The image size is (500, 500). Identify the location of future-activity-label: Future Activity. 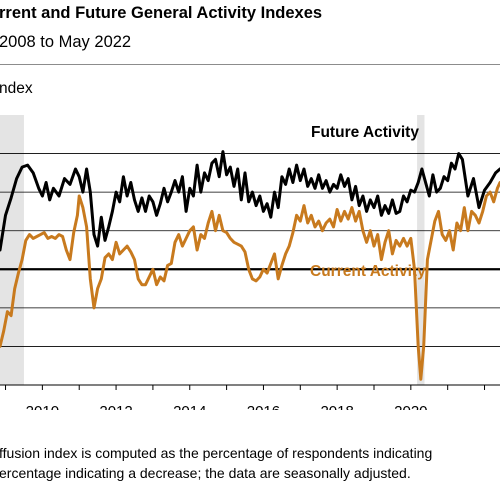
(365, 132).